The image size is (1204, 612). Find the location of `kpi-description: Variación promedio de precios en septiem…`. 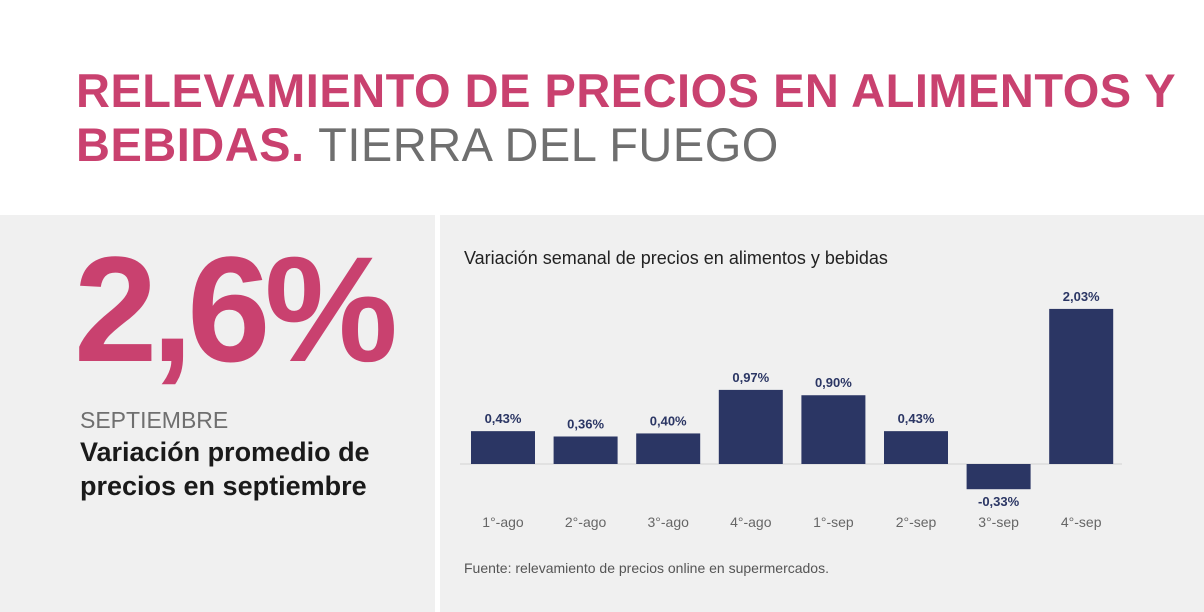

kpi-description: Variación promedio de precios en septiem… is located at coordinates (225, 469).